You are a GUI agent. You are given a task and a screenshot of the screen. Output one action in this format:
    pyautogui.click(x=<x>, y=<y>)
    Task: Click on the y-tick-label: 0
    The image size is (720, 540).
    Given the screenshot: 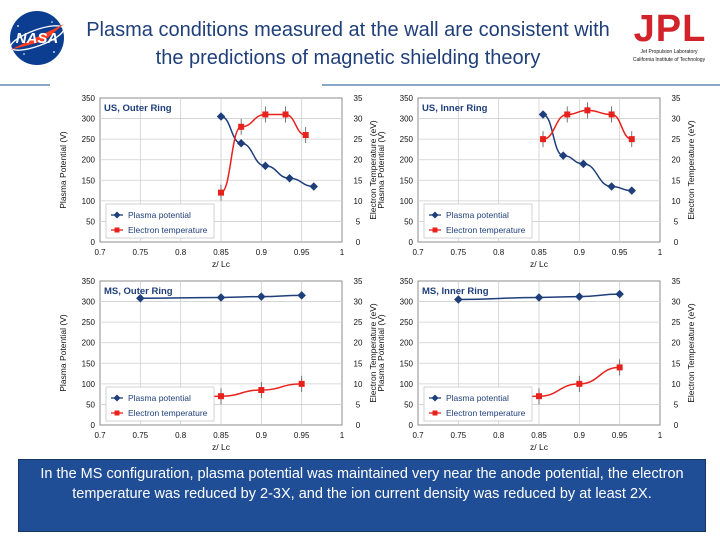 What is the action you would take?
    pyautogui.click(x=93, y=242)
    